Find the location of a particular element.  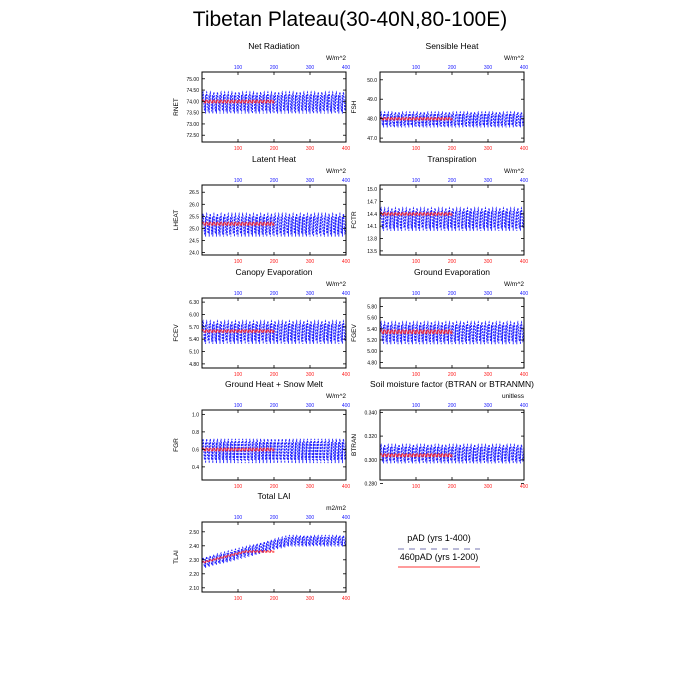

chart-title: Latent Heat is located at coordinates (274, 159).